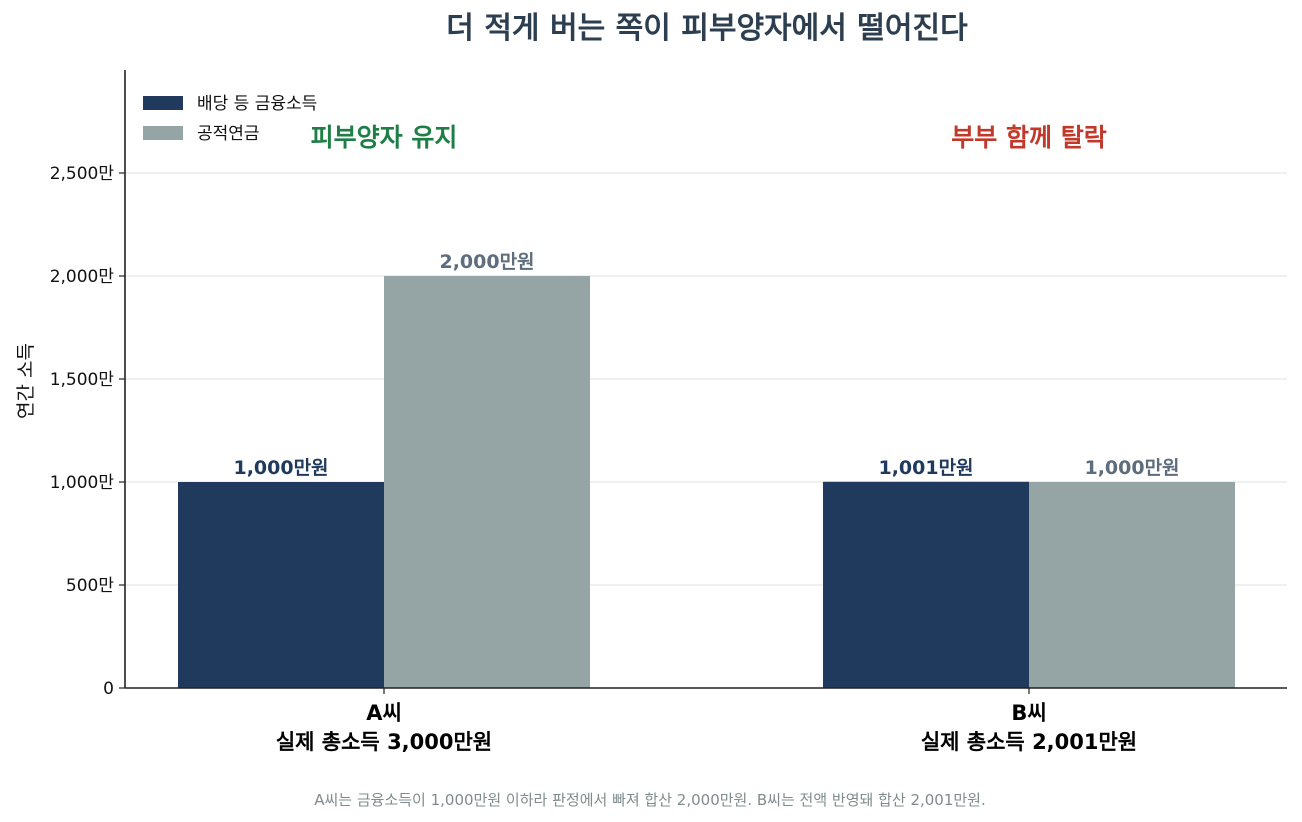  What do you see at coordinates (228, 134) in the screenshot?
I see `legend-label: 공적연금` at bounding box center [228, 134].